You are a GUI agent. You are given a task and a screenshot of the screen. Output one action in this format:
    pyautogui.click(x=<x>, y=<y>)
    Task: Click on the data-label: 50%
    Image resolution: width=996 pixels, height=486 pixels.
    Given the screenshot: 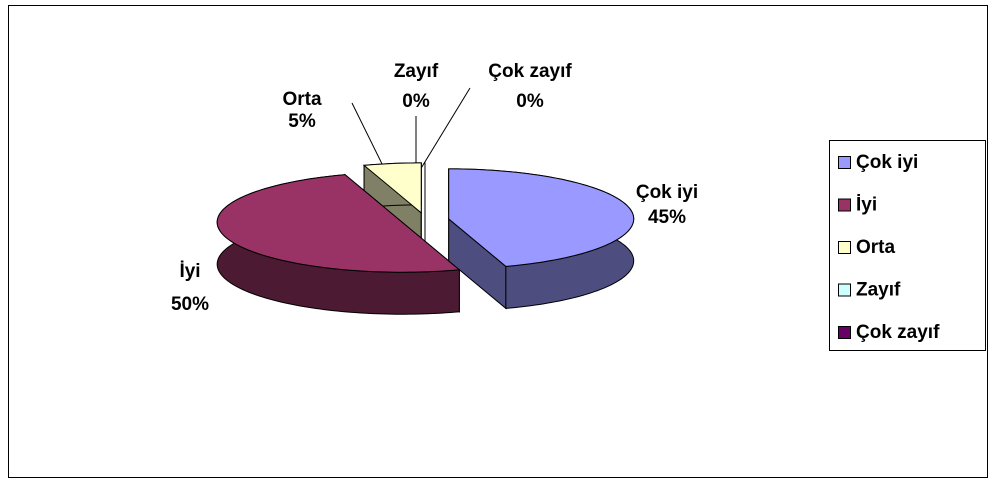 What is the action you would take?
    pyautogui.click(x=190, y=304)
    